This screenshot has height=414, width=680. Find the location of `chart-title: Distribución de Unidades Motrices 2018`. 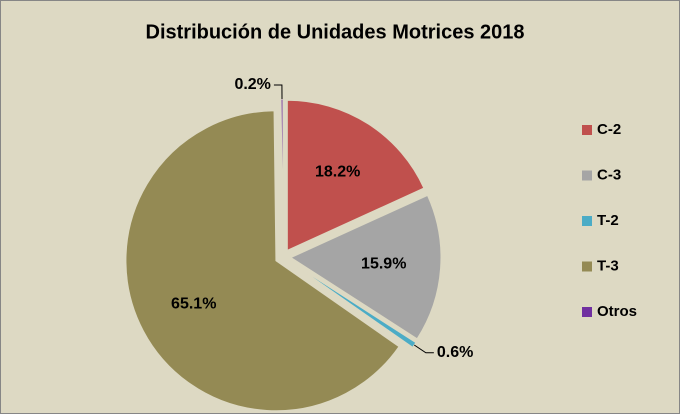

chart-title: Distribución de Unidades Motrices 2018 is located at coordinates (335, 32).